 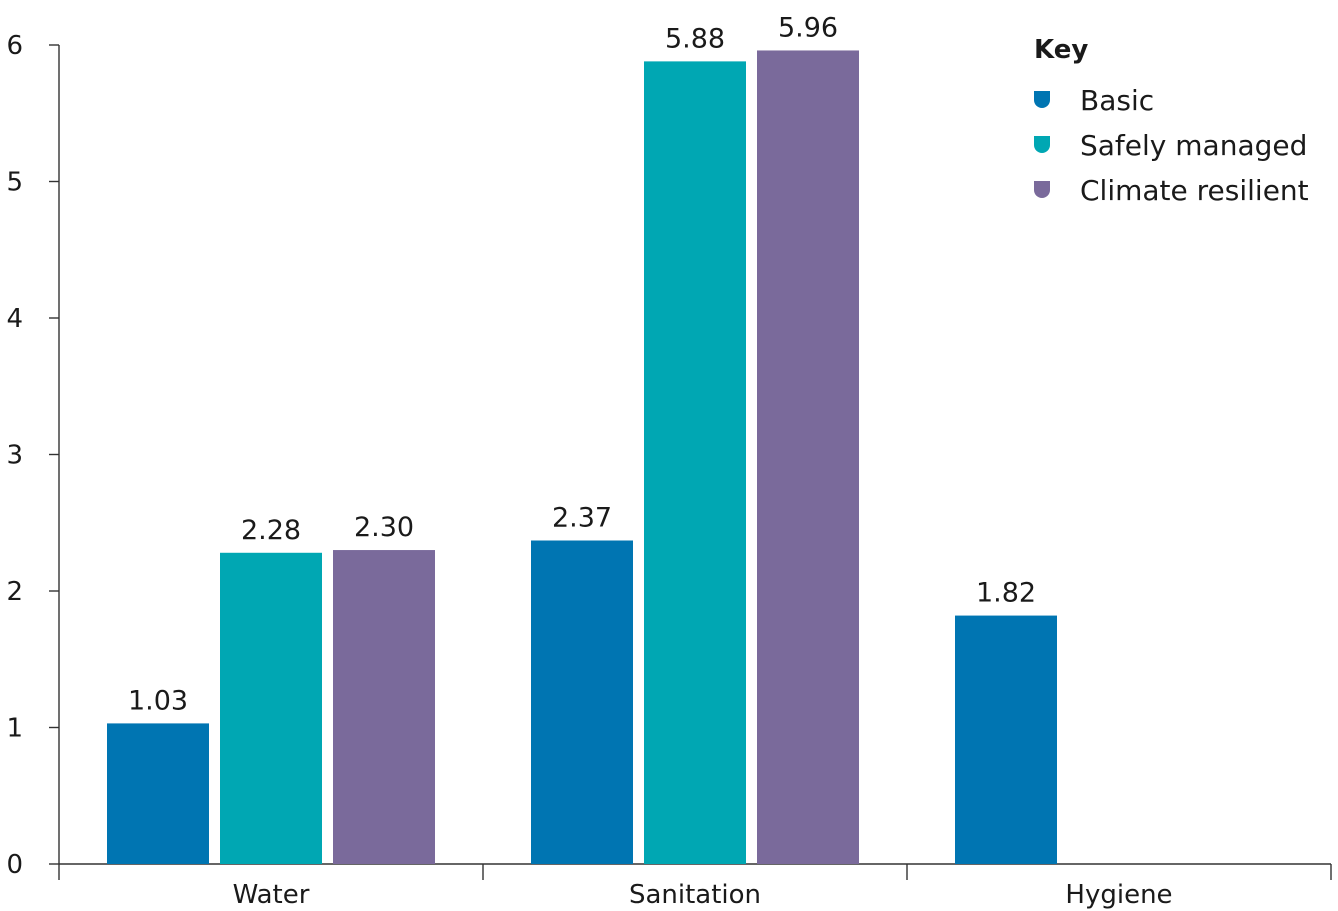 What do you see at coordinates (1042, 189) in the screenshot?
I see `legend-swatch-climate-resilient` at bounding box center [1042, 189].